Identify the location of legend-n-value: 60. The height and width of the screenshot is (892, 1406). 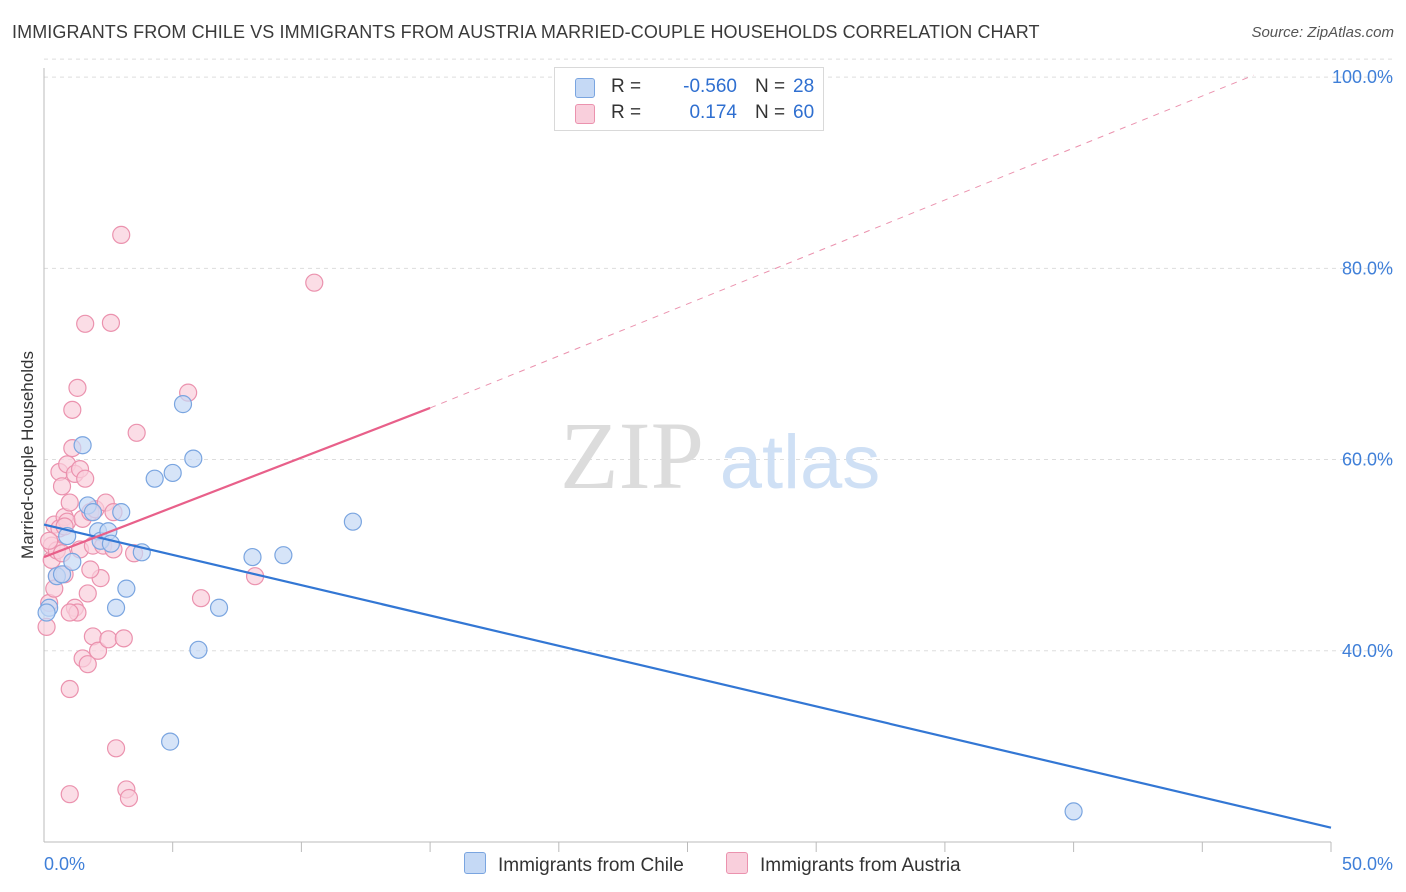
(804, 112).